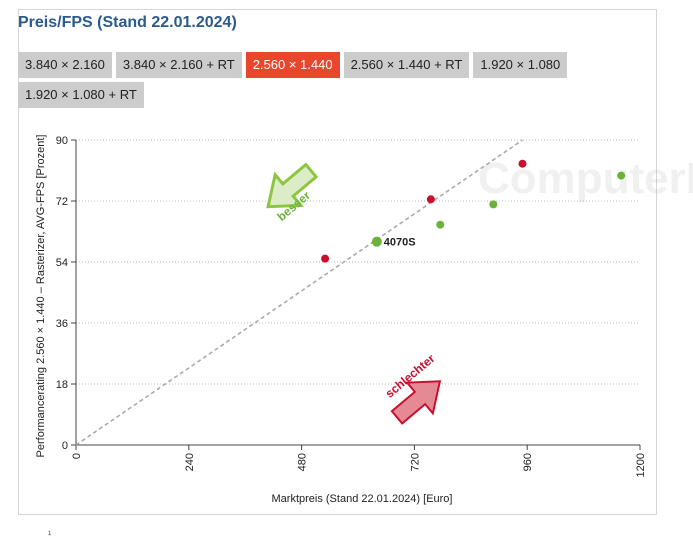  I want to click on worse-arrow, so click(416, 402).